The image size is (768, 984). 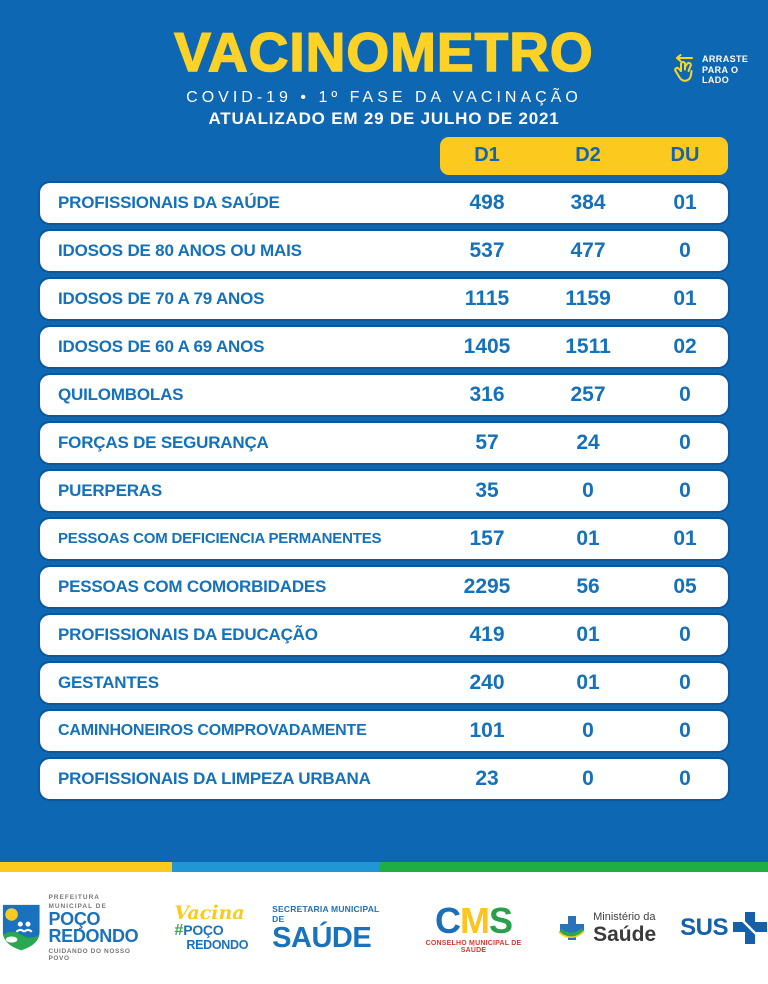 What do you see at coordinates (588, 202) in the screenshot?
I see `row-value-d2: 384` at bounding box center [588, 202].